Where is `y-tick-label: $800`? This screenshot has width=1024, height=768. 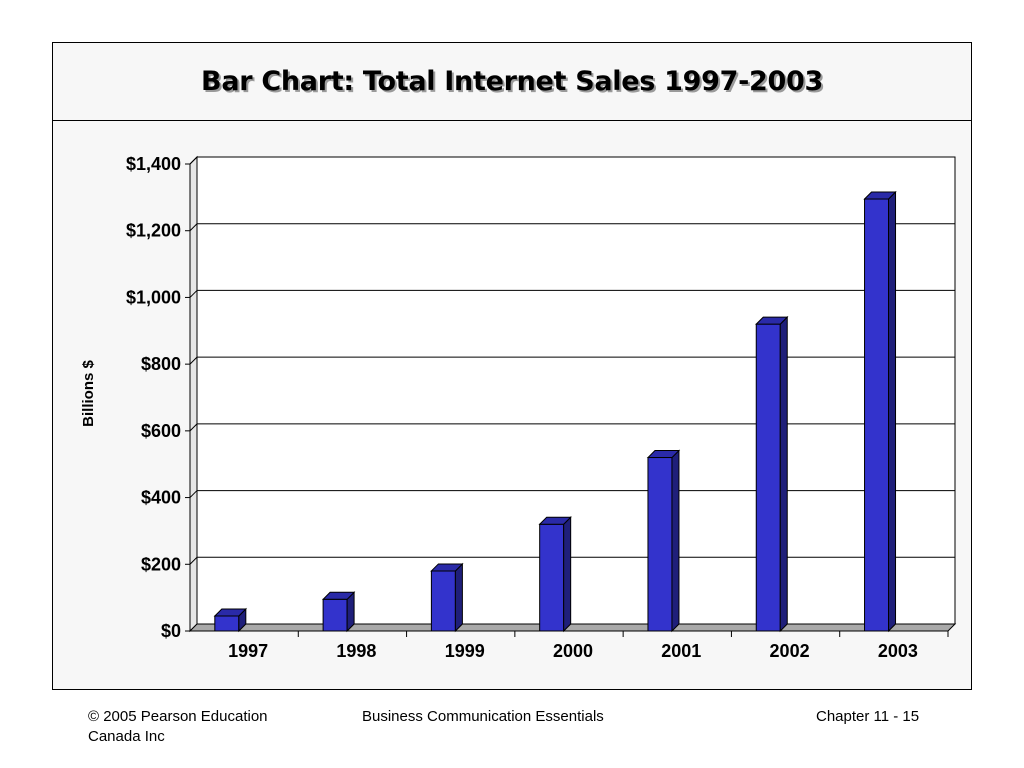 y-tick-label: $800 is located at coordinates (161, 364).